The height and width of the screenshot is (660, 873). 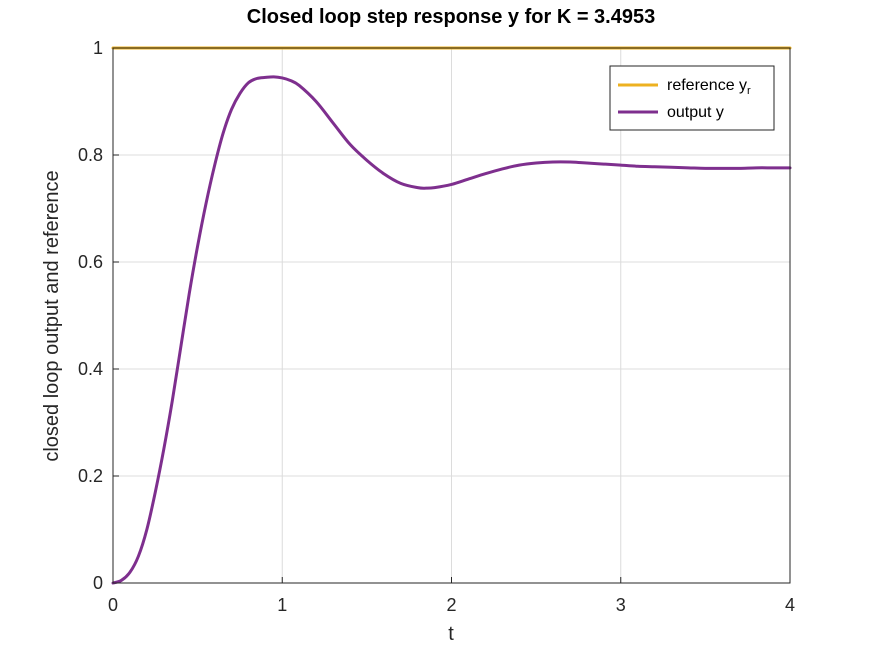 I want to click on legend-reference-text: reference y, so click(x=707, y=85).